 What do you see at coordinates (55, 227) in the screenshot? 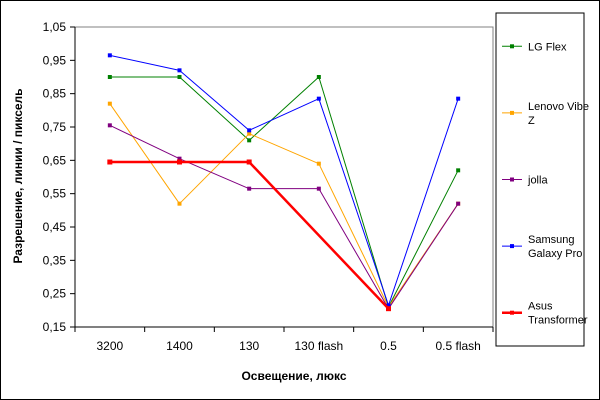
I see `y-tick-label: 0,45` at bounding box center [55, 227].